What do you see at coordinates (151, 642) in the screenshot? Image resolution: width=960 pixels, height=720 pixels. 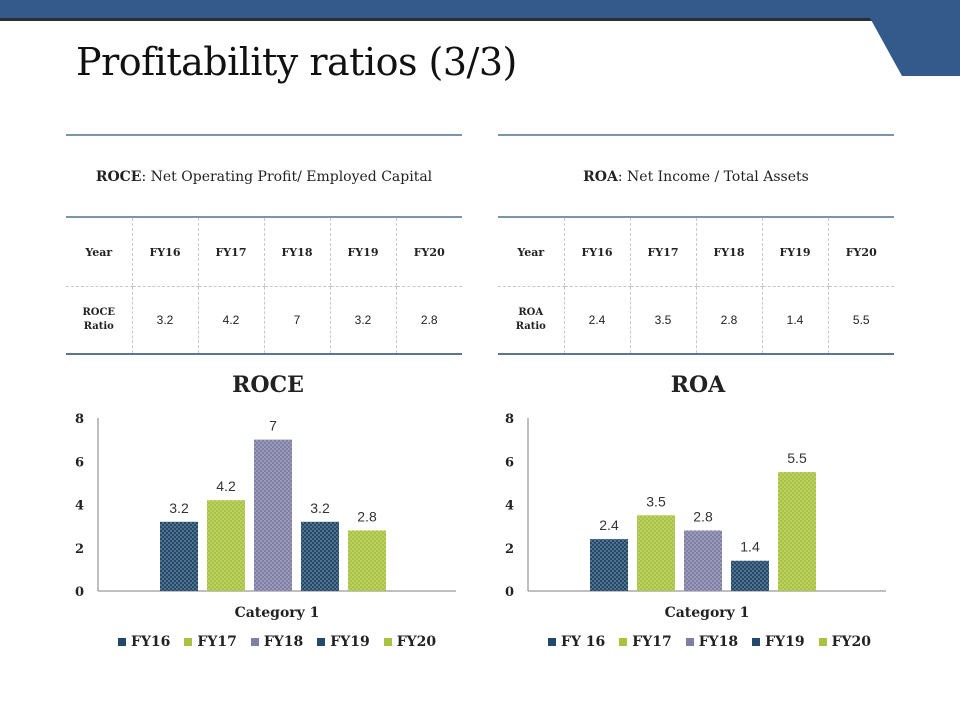 I see `legend-label: FY16` at bounding box center [151, 642].